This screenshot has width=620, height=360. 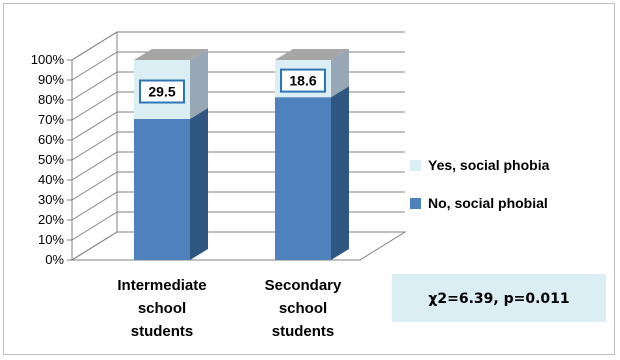 What do you see at coordinates (51, 99) in the screenshot?
I see `y-tick-label: 80%` at bounding box center [51, 99].